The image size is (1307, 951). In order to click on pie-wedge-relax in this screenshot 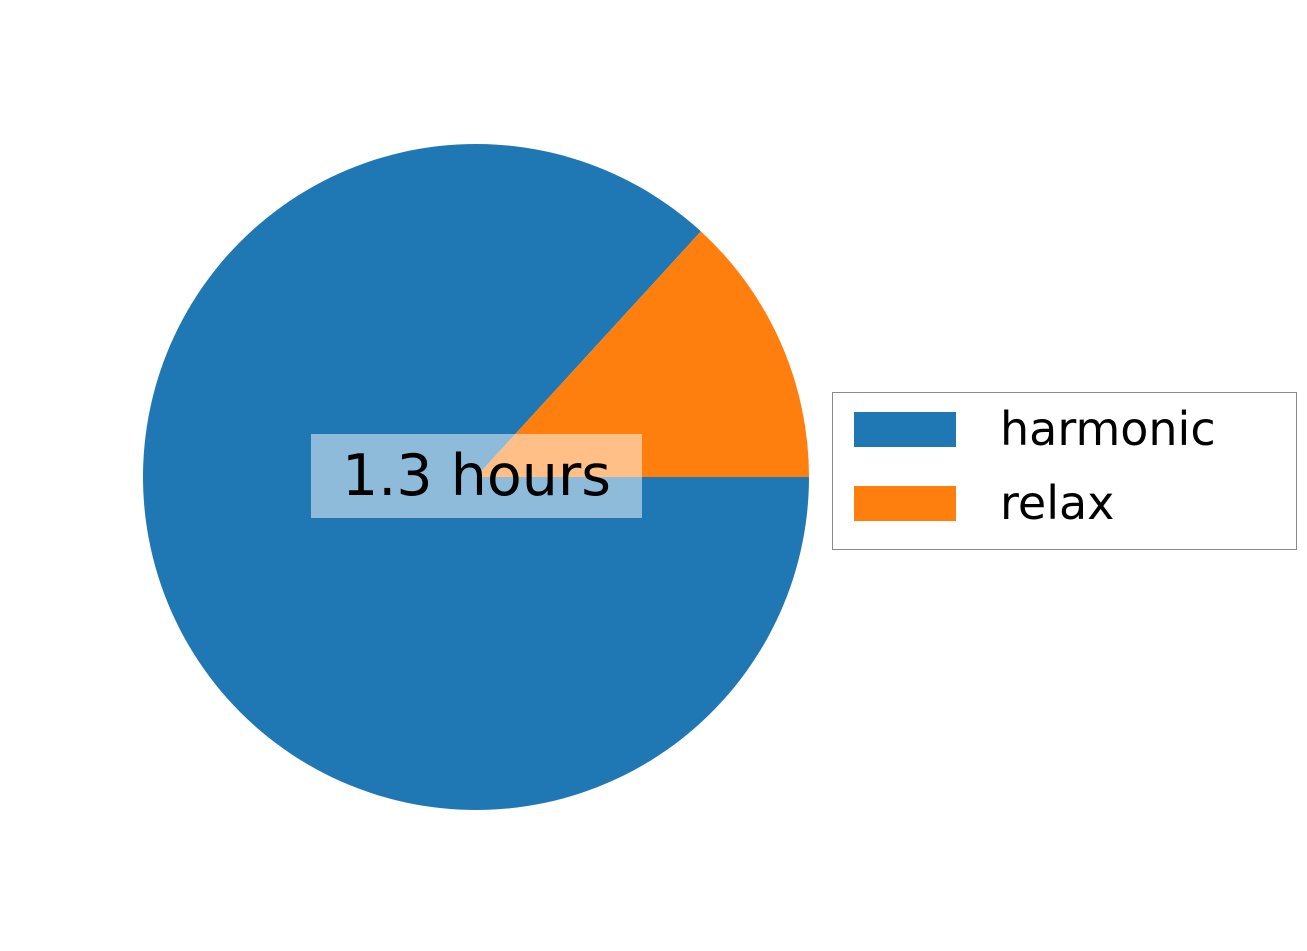, I will do `click(642, 354)`.